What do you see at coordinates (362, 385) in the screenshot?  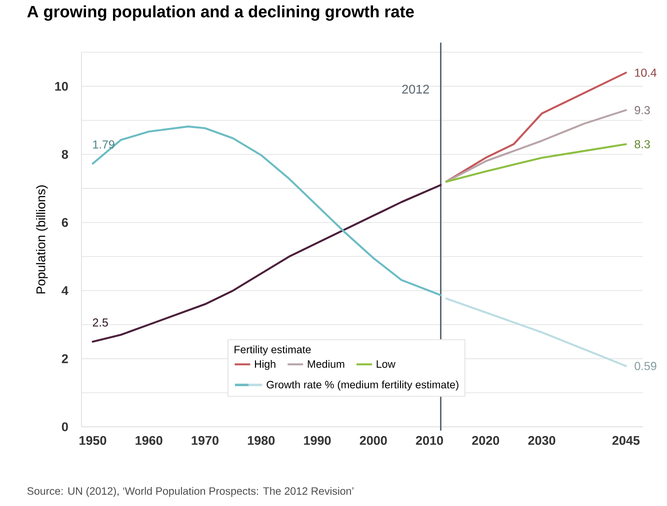 I see `legend-label: Growth rate % (medium fertility estimate)` at bounding box center [362, 385].